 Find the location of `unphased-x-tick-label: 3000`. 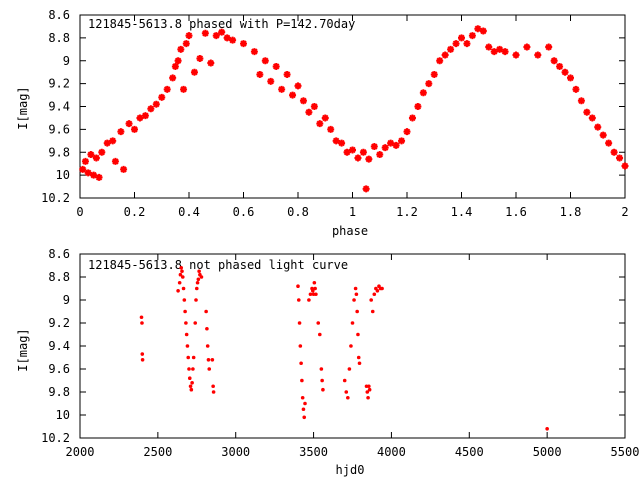

unphased-x-tick-label: 3000 is located at coordinates (235, 452).